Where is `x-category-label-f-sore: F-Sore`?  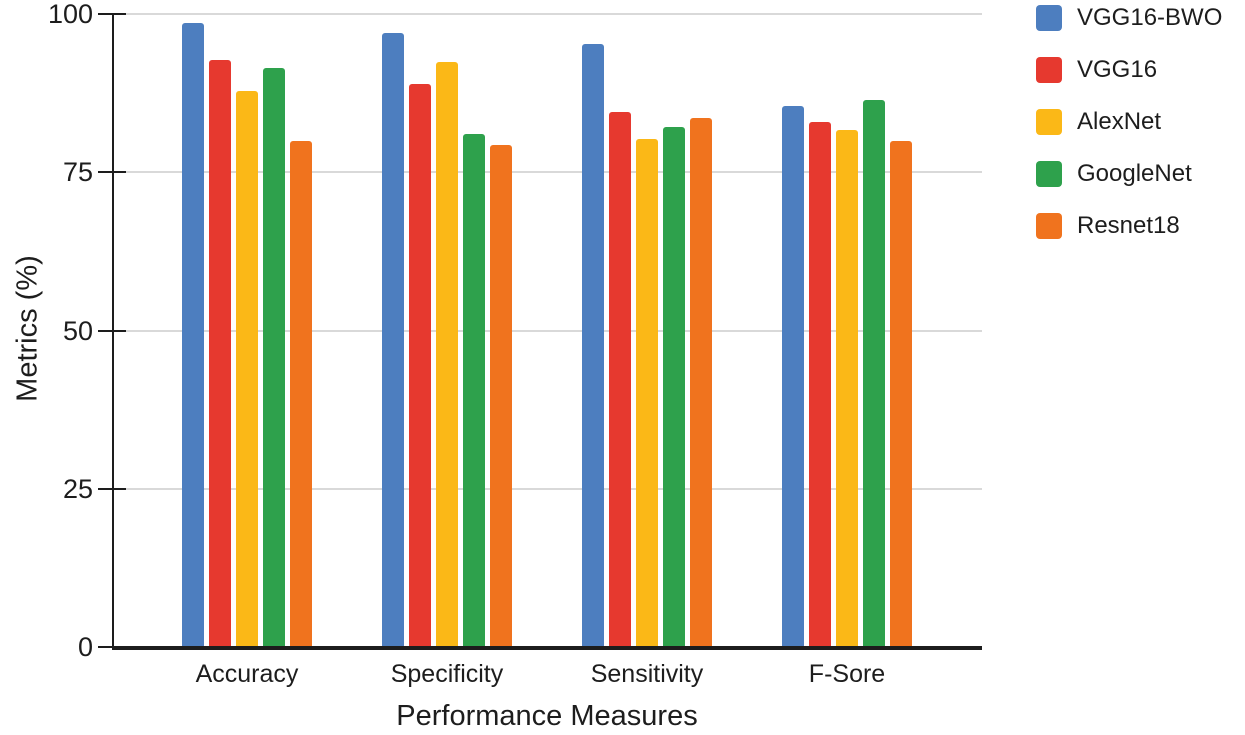 x-category-label-f-sore: F-Sore is located at coordinates (847, 674).